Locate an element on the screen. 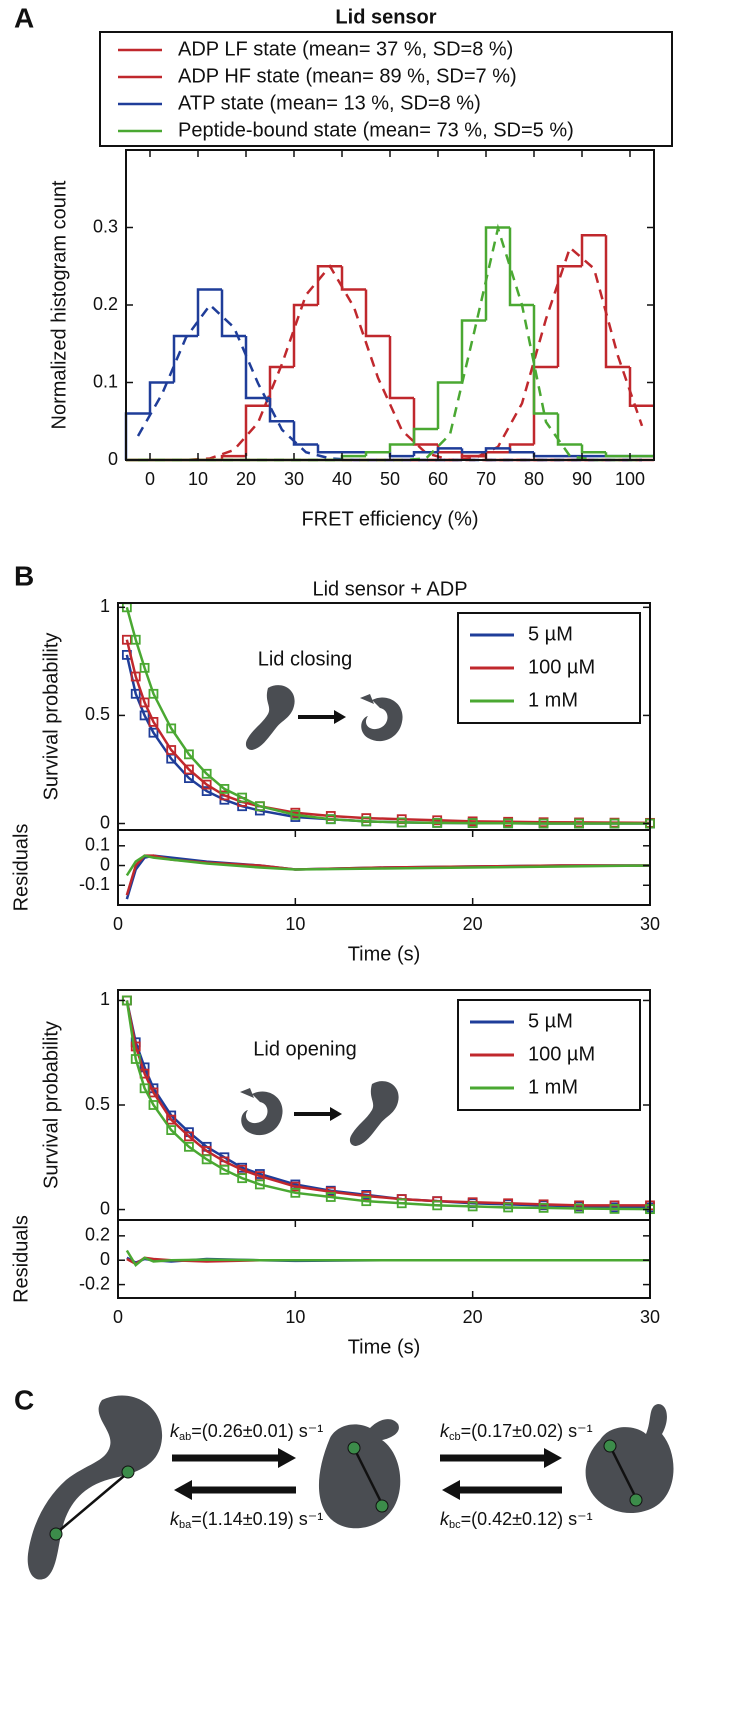 The width and height of the screenshot is (749, 1735). legend-label: ADP LF state (mean= 37 %, SD=8 %) is located at coordinates (345, 49).